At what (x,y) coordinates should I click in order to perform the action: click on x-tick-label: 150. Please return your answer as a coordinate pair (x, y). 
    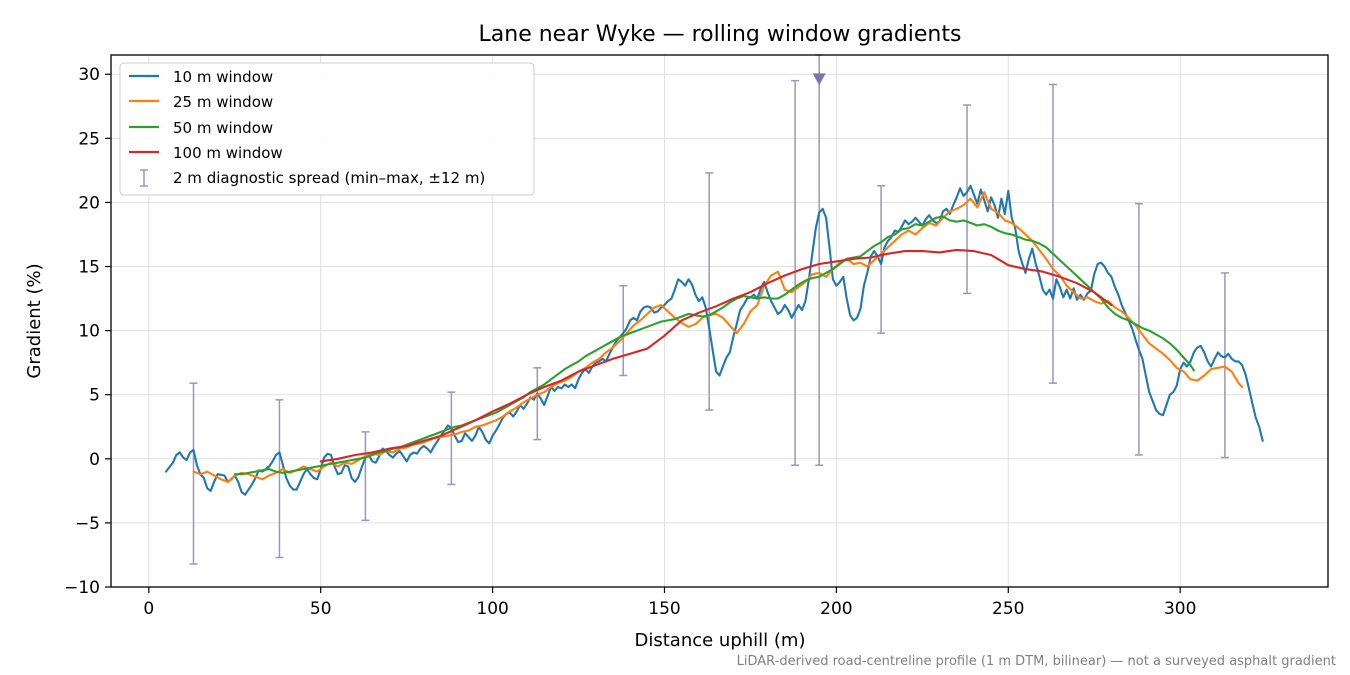
    Looking at the image, I should click on (664, 609).